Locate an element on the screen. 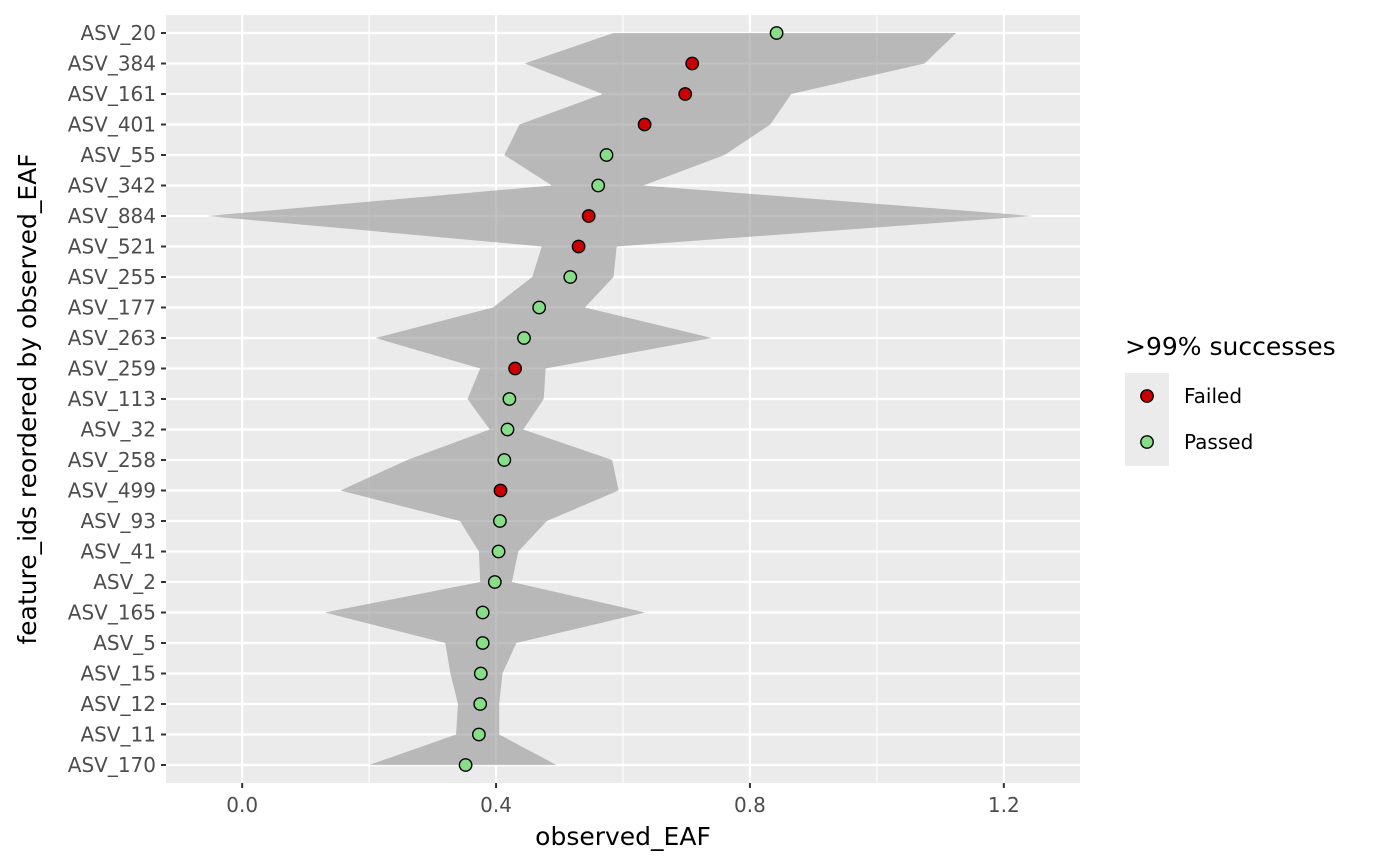 The width and height of the screenshot is (1400, 866). y-tick-label: ASV_2 is located at coordinates (124, 582).